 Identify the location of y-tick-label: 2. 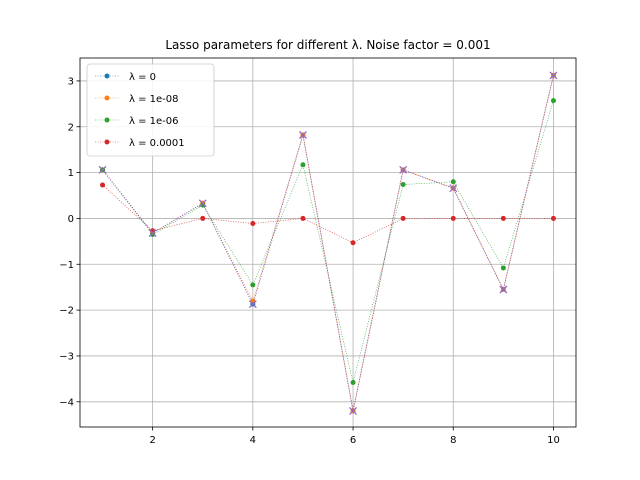
(71, 127).